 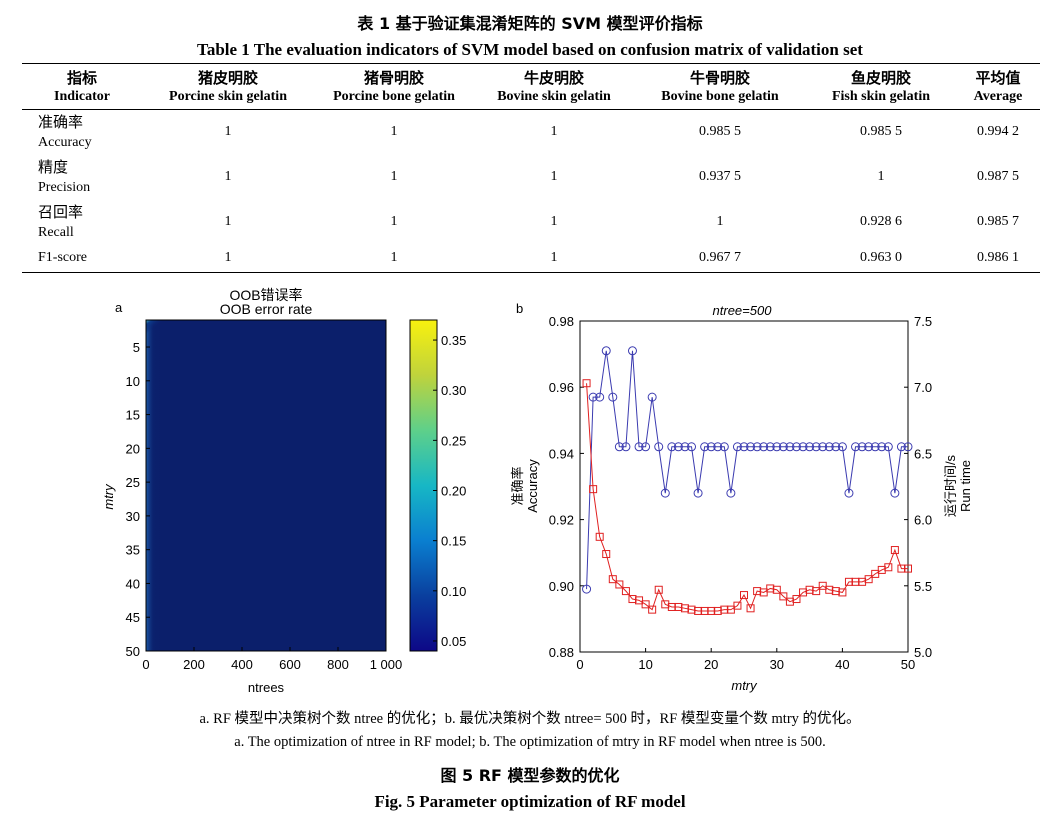 What do you see at coordinates (998, 132) in the screenshot?
I see `table-cell: 0.994 2` at bounding box center [998, 132].